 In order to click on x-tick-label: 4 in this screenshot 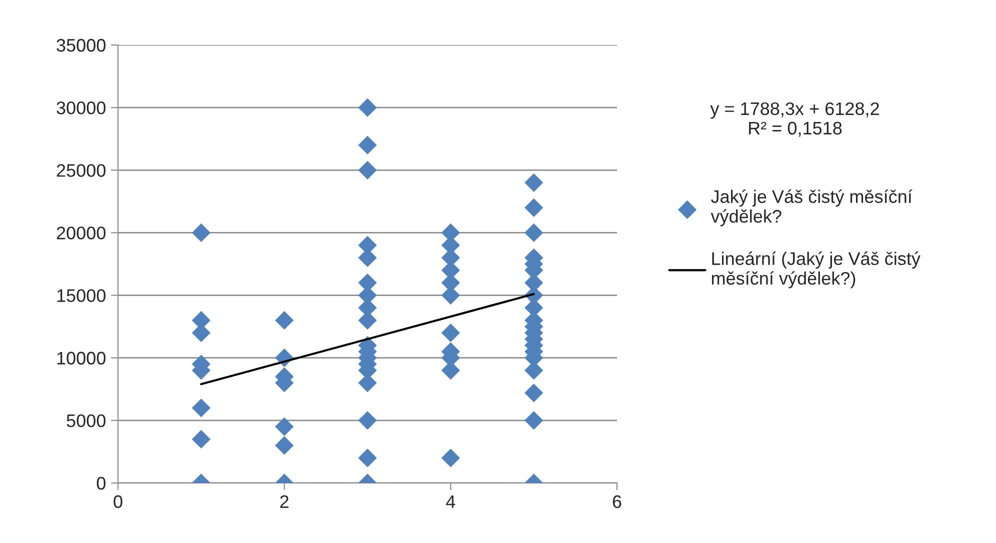, I will do `click(451, 501)`.